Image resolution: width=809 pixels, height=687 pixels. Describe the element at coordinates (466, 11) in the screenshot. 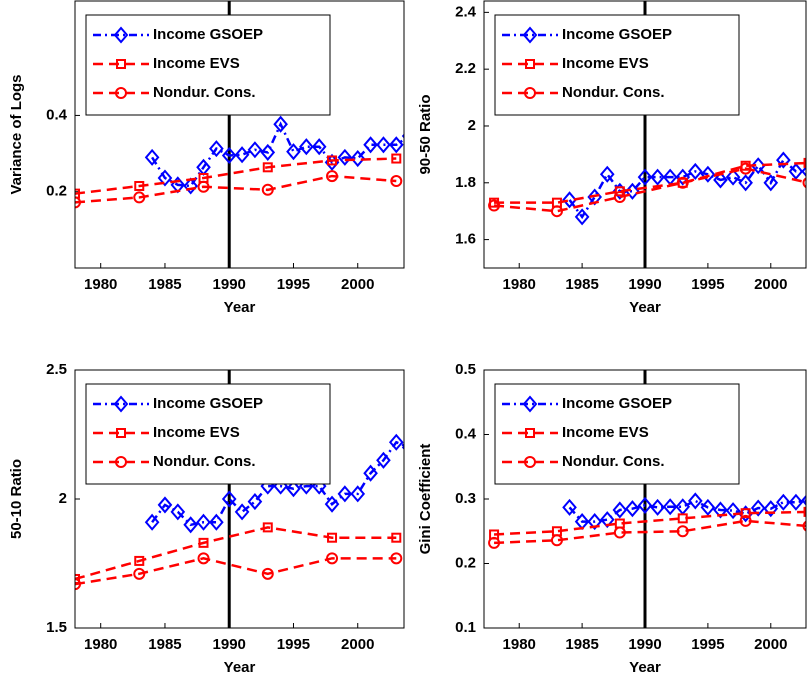

I see `y-tick-label: 2.4` at that location.